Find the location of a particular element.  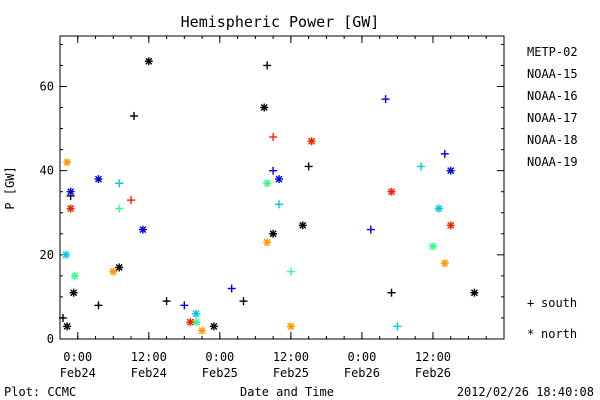

legend-marker-symbol: * is located at coordinates (530, 334).